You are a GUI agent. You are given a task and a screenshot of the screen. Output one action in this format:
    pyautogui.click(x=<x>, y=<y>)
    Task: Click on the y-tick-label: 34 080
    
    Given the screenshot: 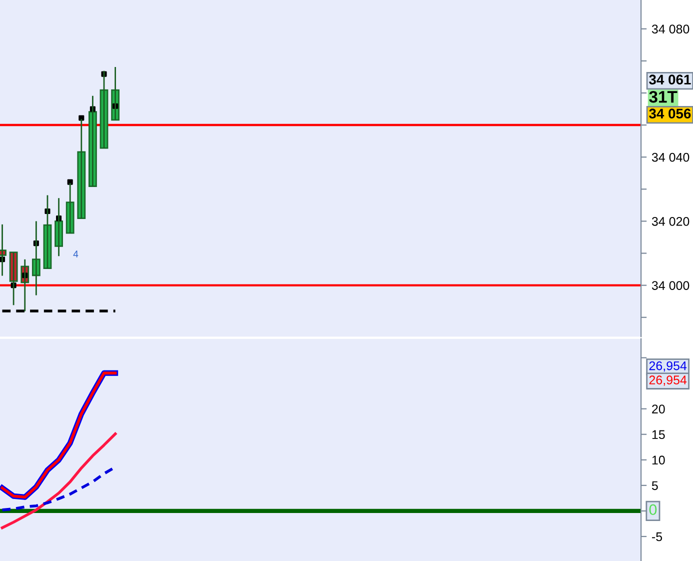 What is the action you would take?
    pyautogui.click(x=671, y=29)
    